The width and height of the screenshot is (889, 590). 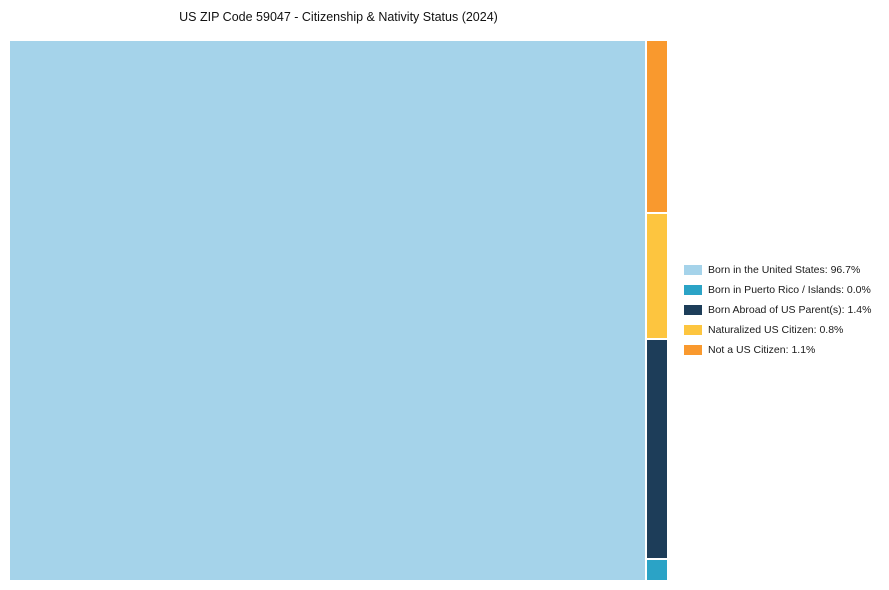 I want to click on legend-item: Born in the United States: 96.7%, so click(x=777, y=270).